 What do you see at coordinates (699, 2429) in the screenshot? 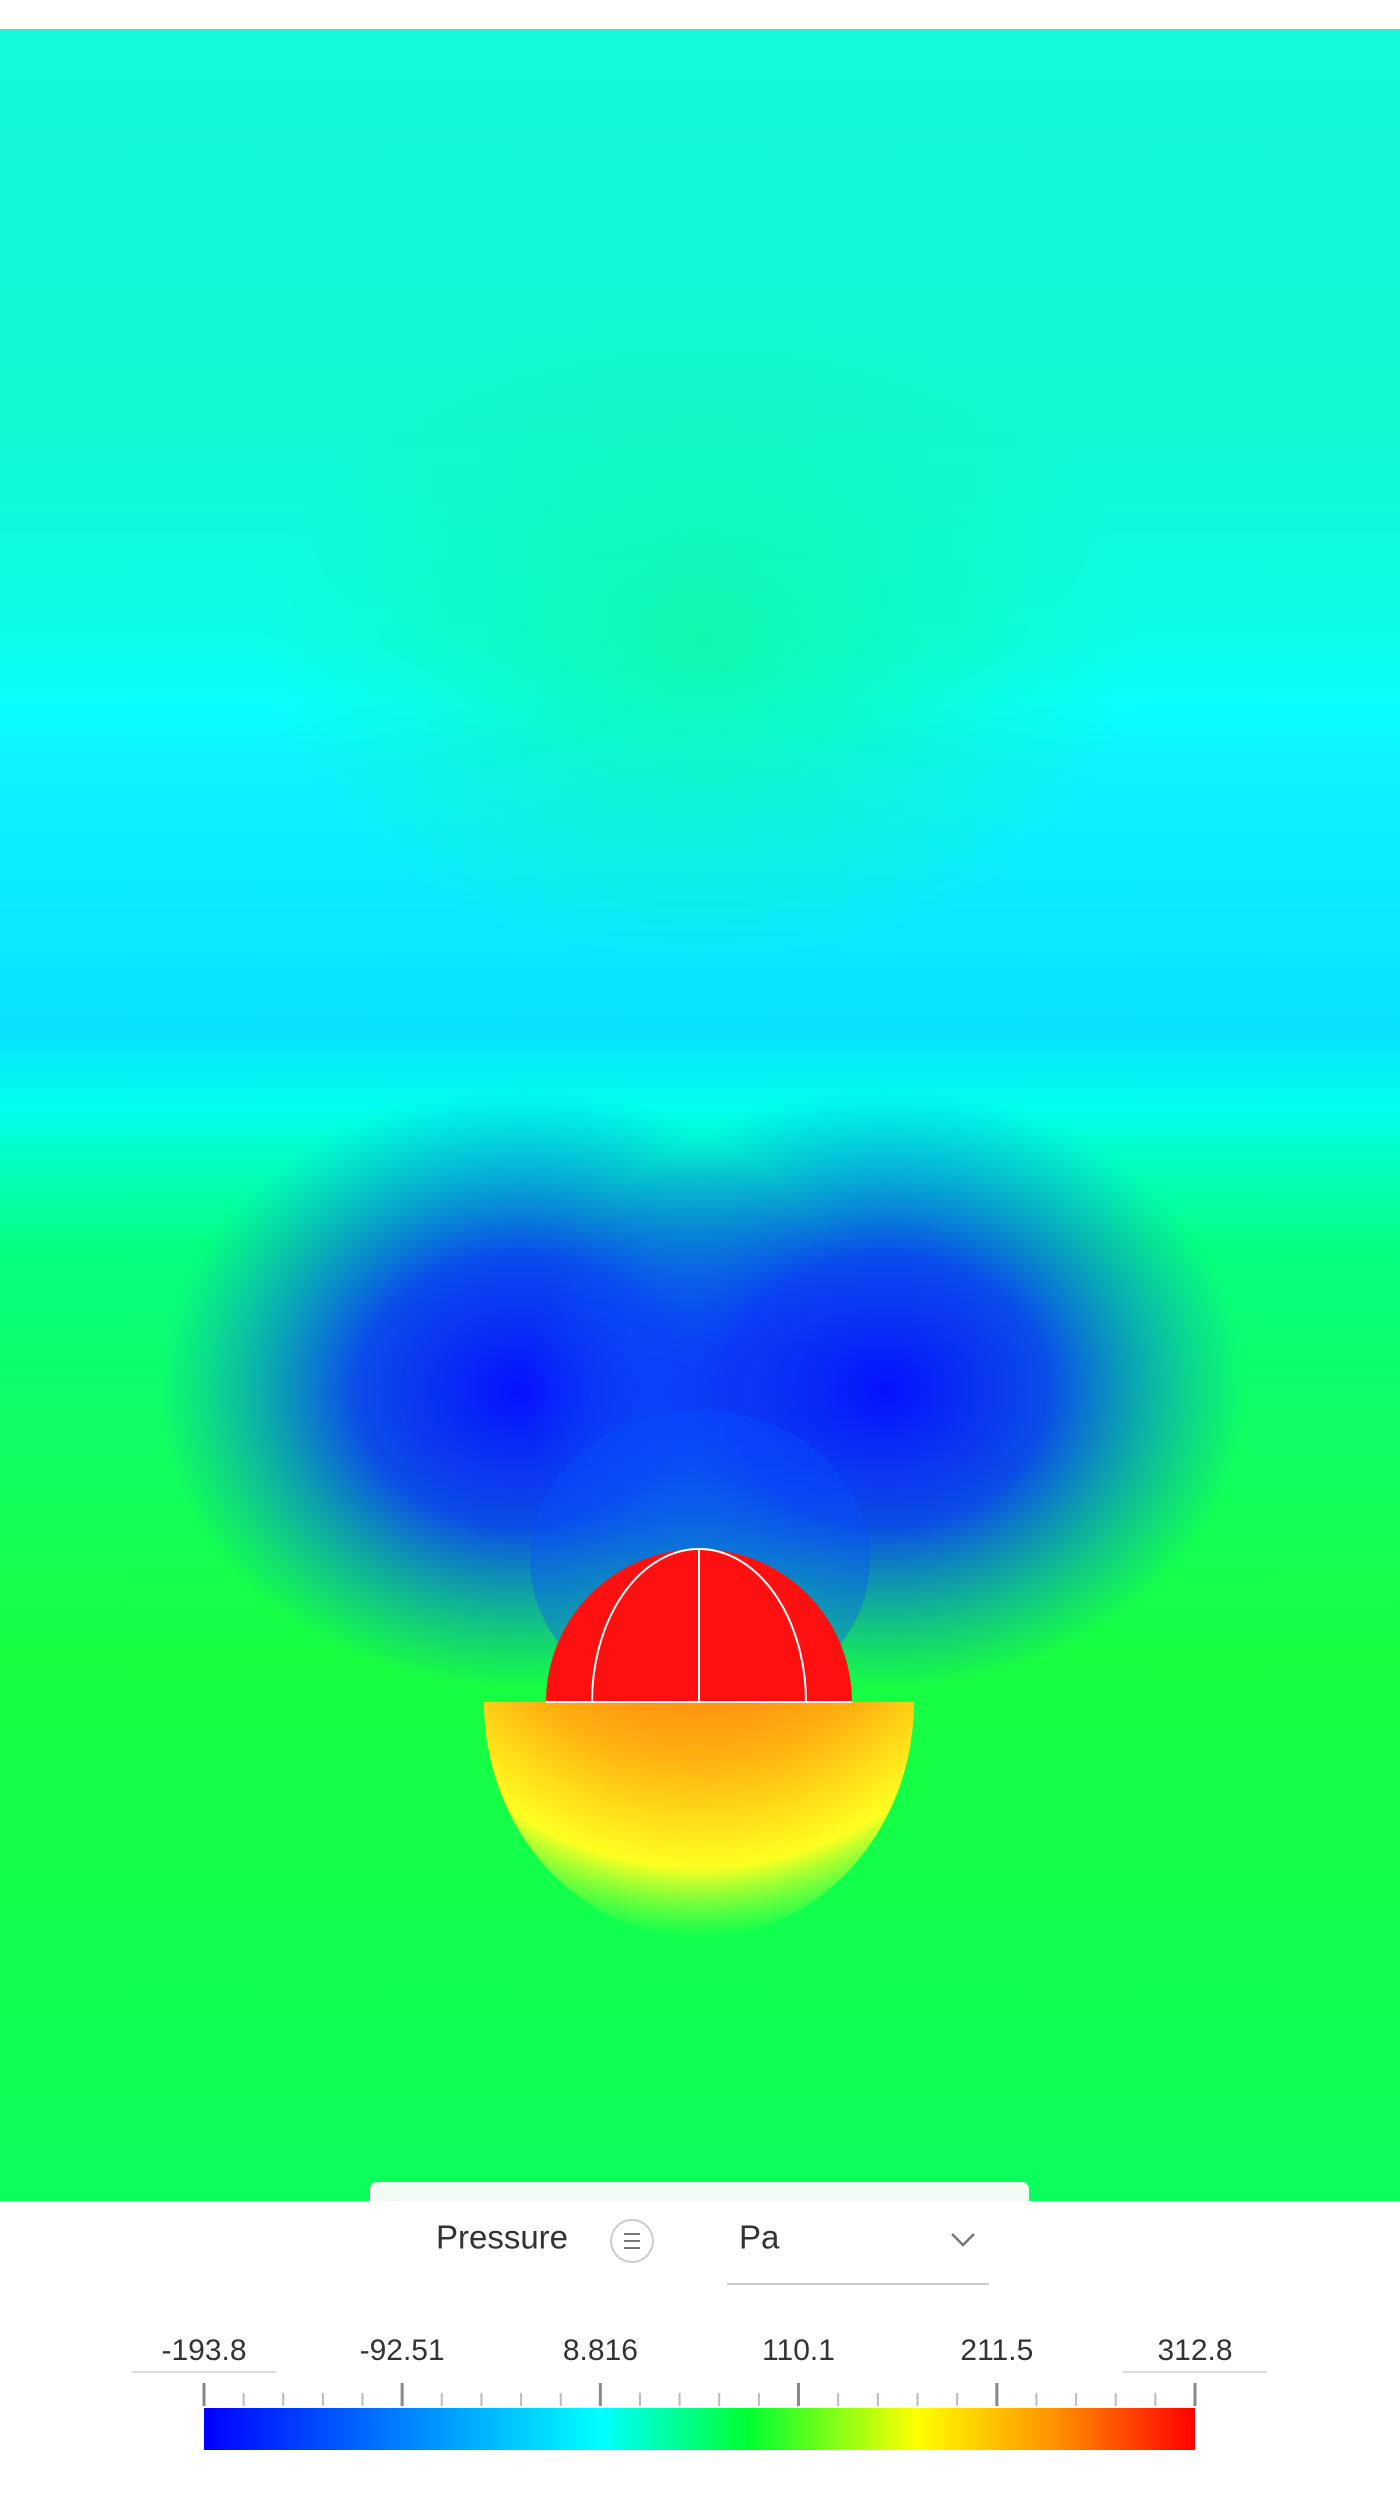
I see `color-bar` at bounding box center [699, 2429].